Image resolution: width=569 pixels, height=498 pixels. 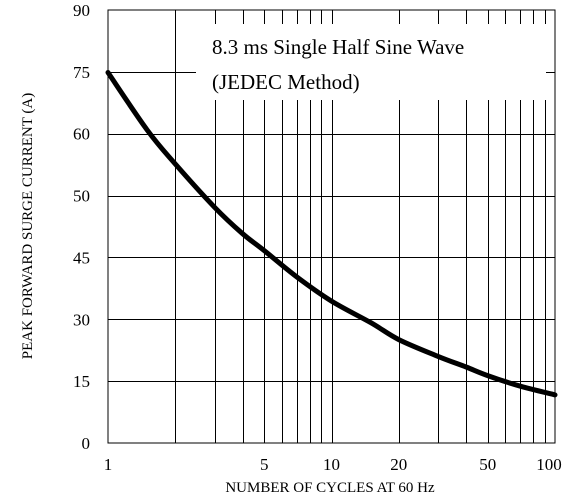 What do you see at coordinates (28, 226) in the screenshot?
I see `y-axis-label: PEAK FORWARD SURGE CURRENT (A)` at bounding box center [28, 226].